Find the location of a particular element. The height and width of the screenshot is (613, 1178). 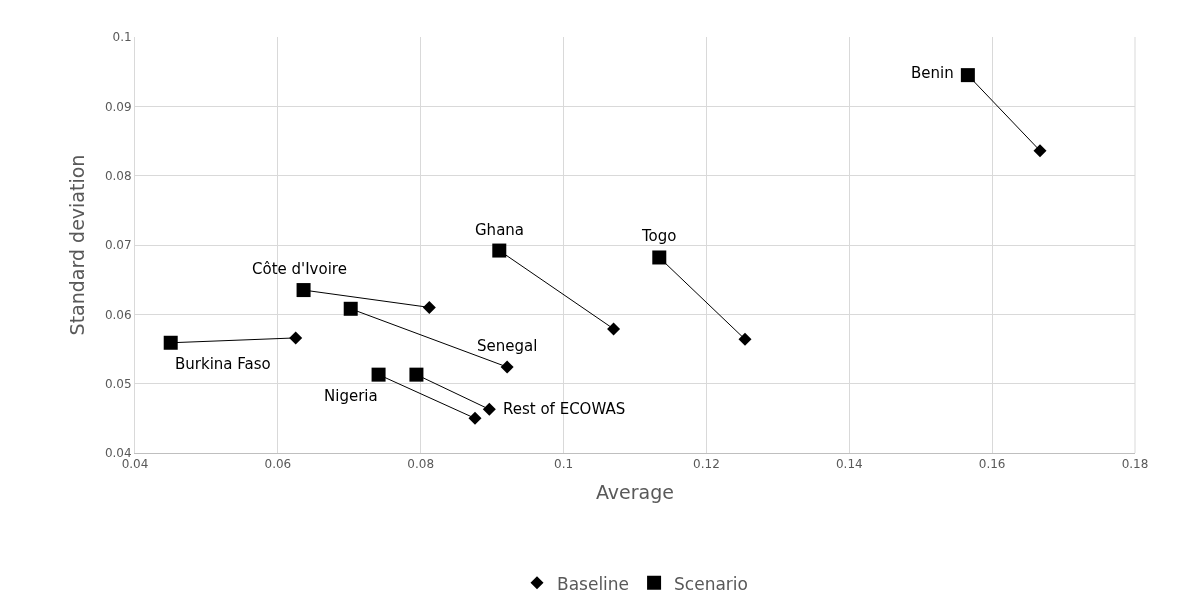

y-tick-label: 0.09 is located at coordinates (118, 106).